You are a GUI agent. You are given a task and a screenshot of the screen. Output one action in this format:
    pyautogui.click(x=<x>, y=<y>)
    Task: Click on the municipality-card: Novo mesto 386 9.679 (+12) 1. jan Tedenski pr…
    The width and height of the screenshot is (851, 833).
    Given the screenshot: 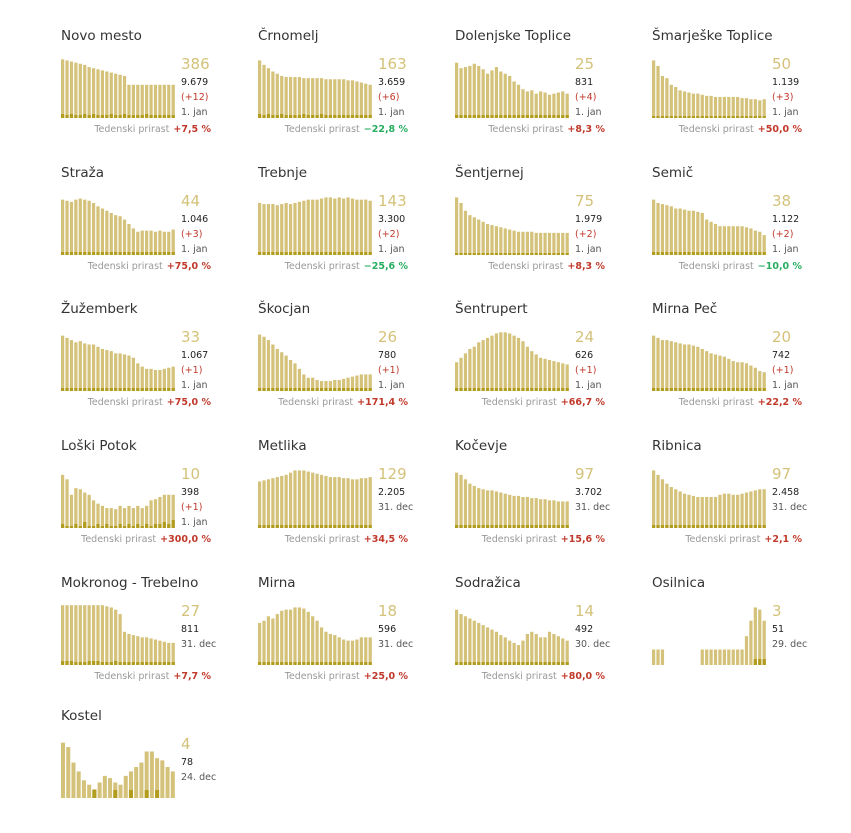 What is the action you would take?
    pyautogui.click(x=156, y=90)
    